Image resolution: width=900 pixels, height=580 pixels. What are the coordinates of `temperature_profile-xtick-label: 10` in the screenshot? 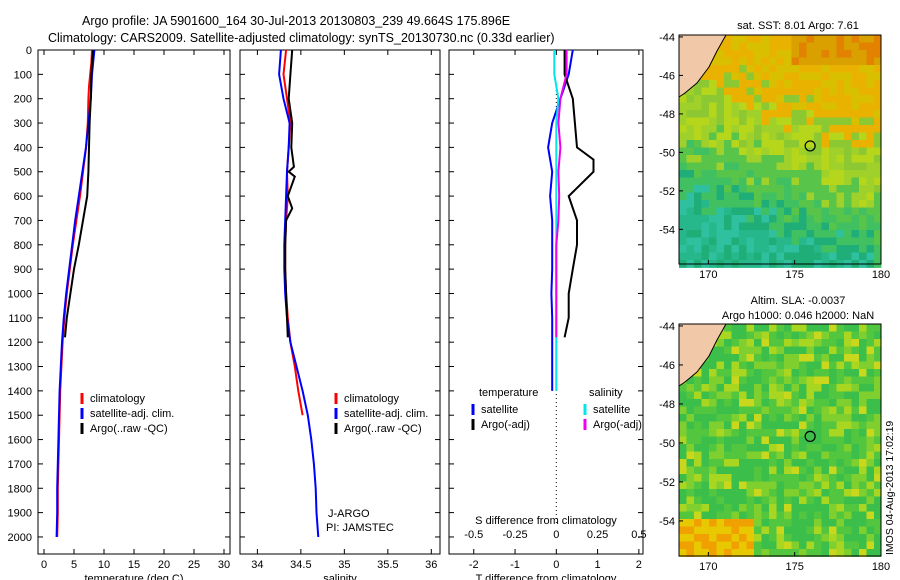 It's located at (104, 565).